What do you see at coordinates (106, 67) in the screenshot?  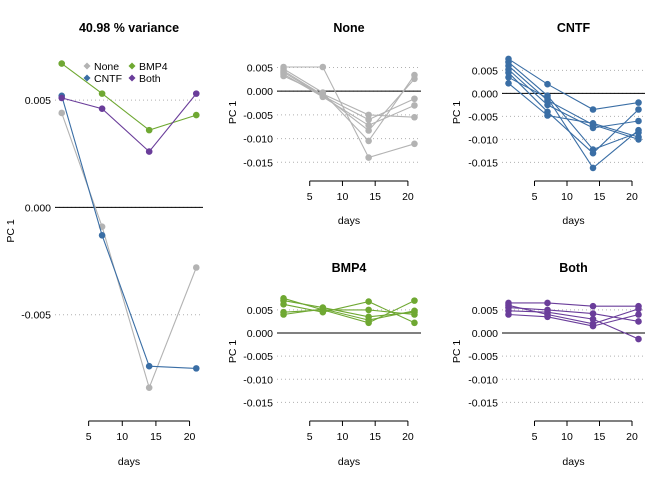 I see `legend-label: None` at bounding box center [106, 67].